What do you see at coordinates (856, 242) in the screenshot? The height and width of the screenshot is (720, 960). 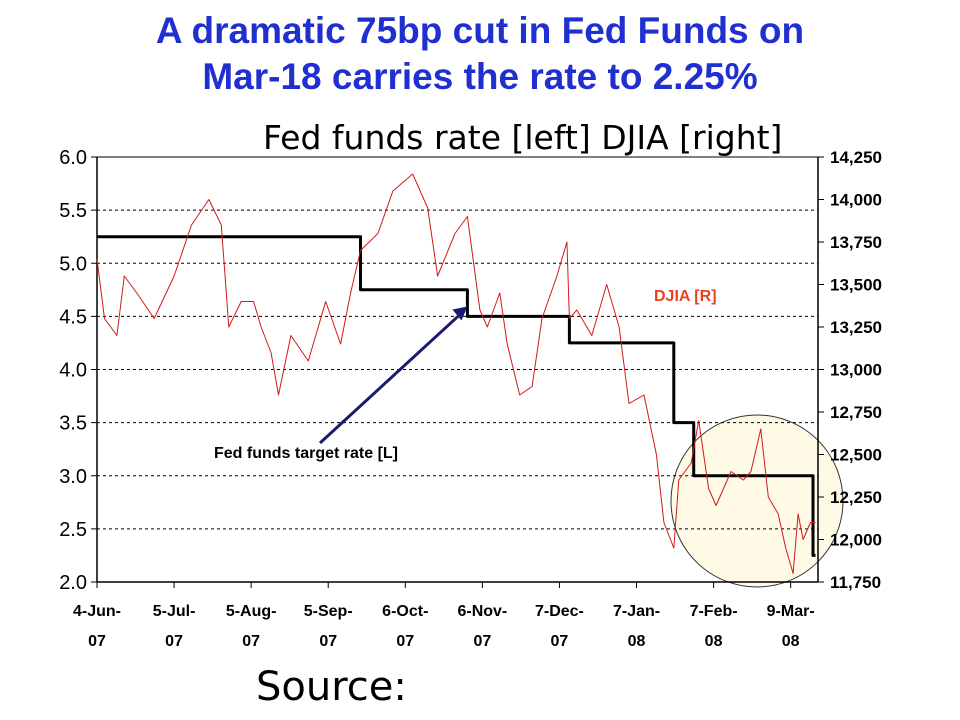 I see `y-right-tick-label: 13,750` at bounding box center [856, 242].